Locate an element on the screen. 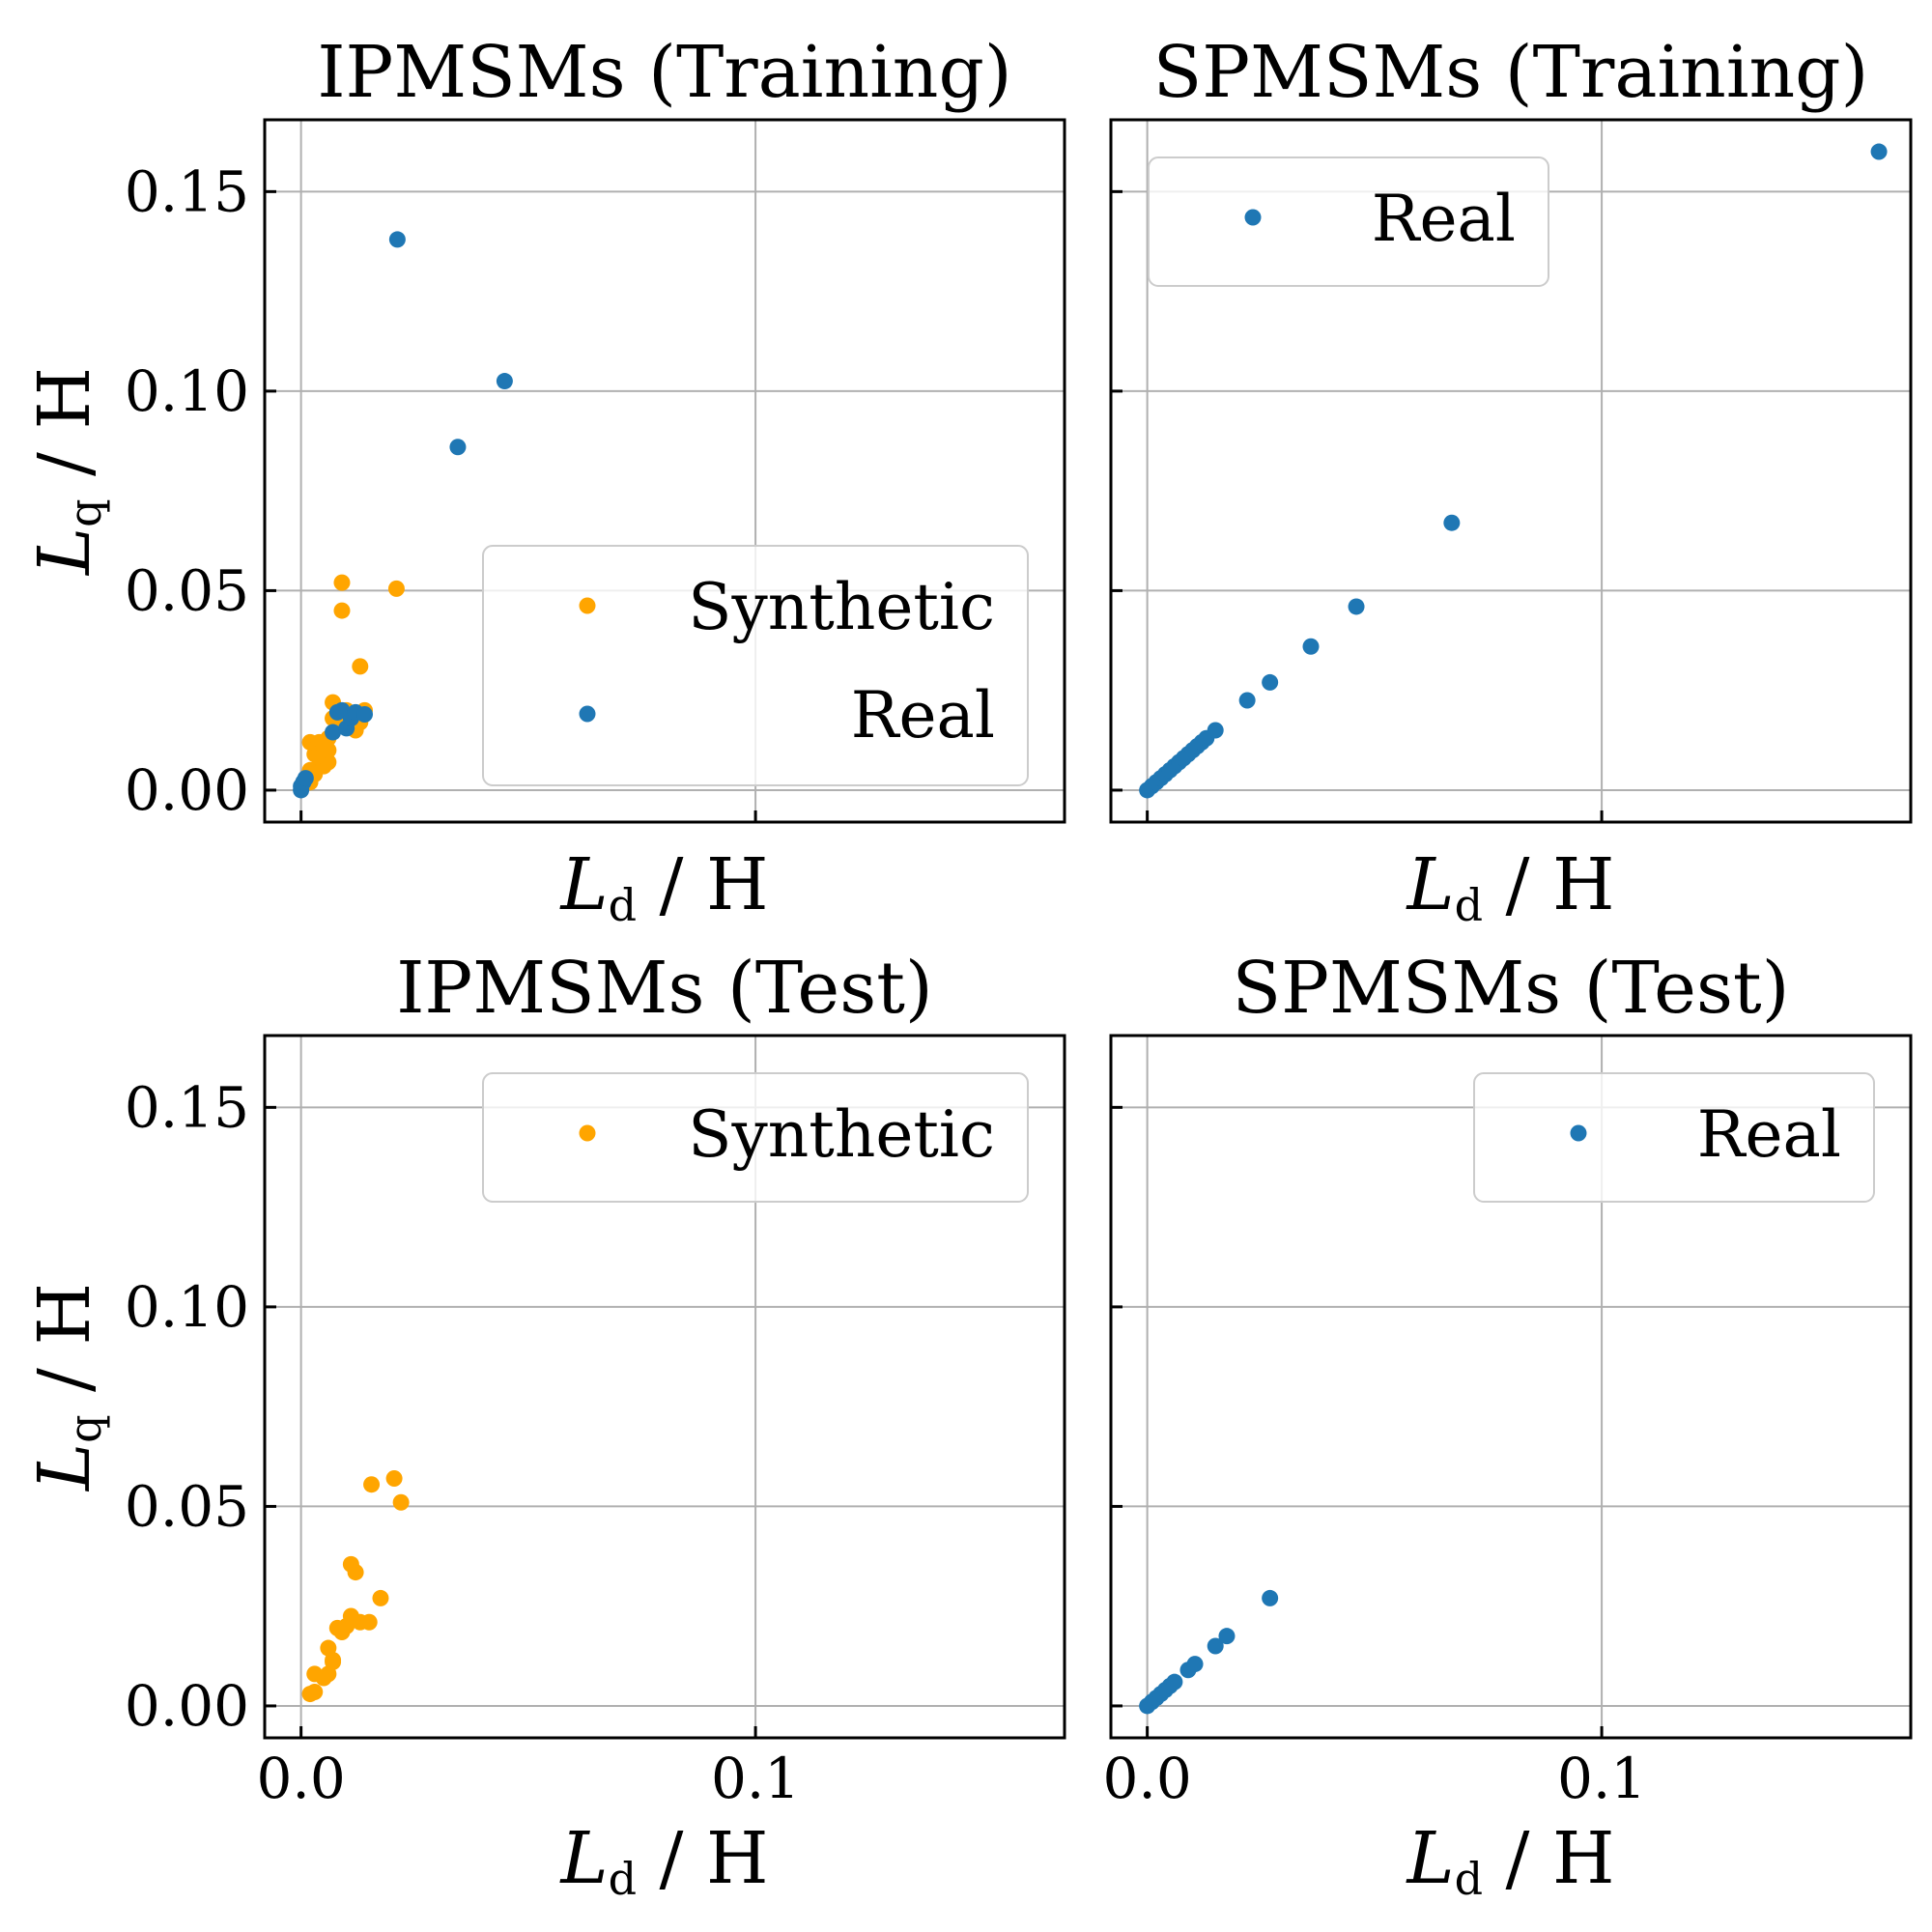 Image resolution: width=1932 pixels, height=1932 pixels. subplot-title: IPMSMs (Training) is located at coordinates (664, 72).